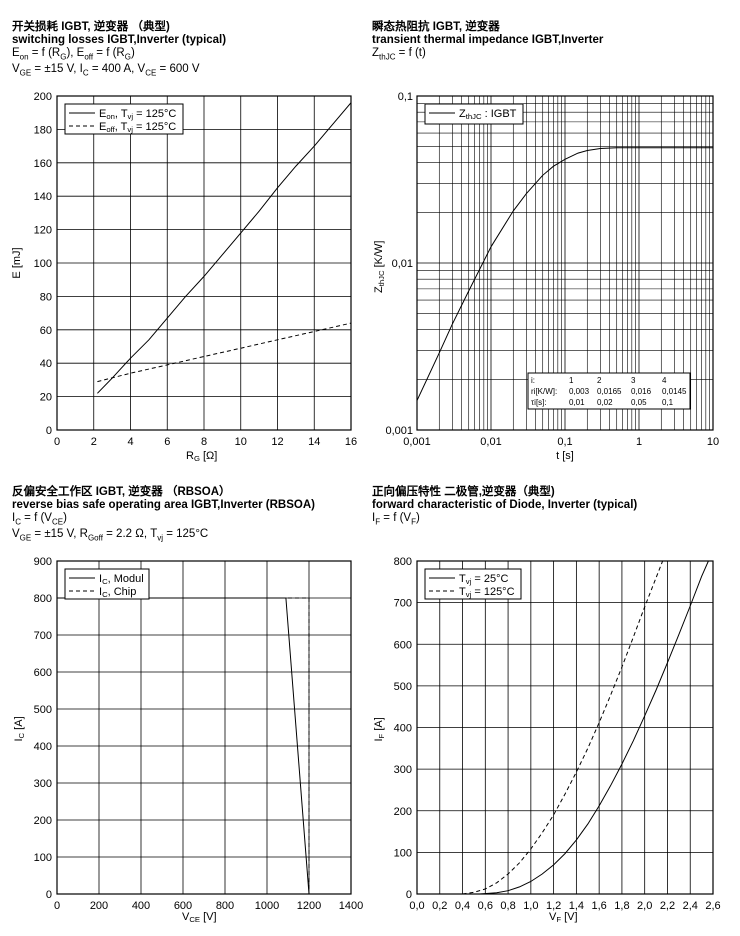 Image resolution: width=740 pixels, height=936 pixels. What do you see at coordinates (487, 592) in the screenshot?
I see `legend-label-125c: Tvj = 125°C` at bounding box center [487, 592].